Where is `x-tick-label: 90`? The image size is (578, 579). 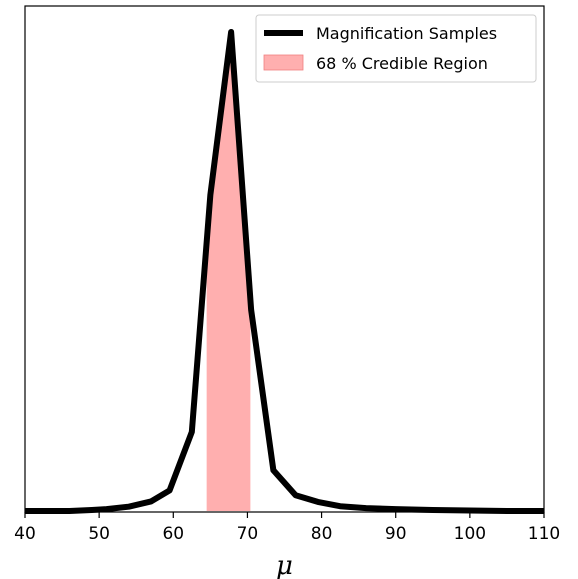
x-tick-label: 90 is located at coordinates (396, 534).